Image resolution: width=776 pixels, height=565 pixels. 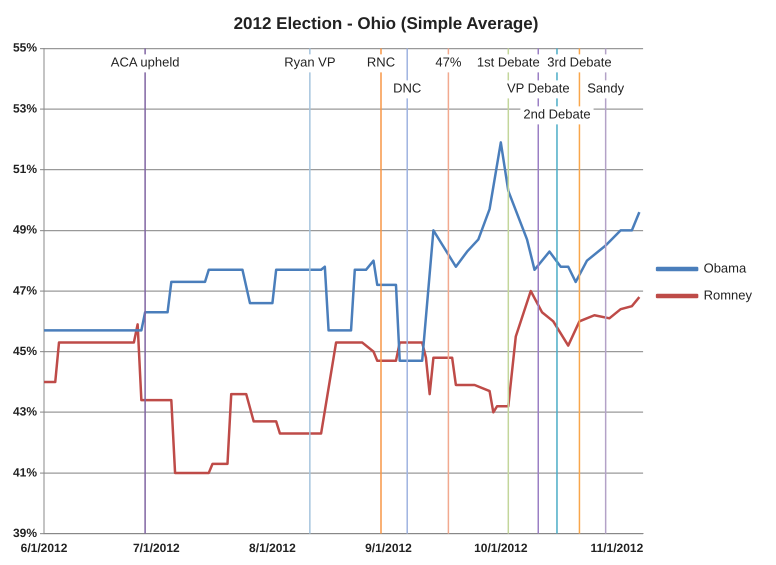 What do you see at coordinates (25, 229) in the screenshot?
I see `y-tick-label: 49%` at bounding box center [25, 229].